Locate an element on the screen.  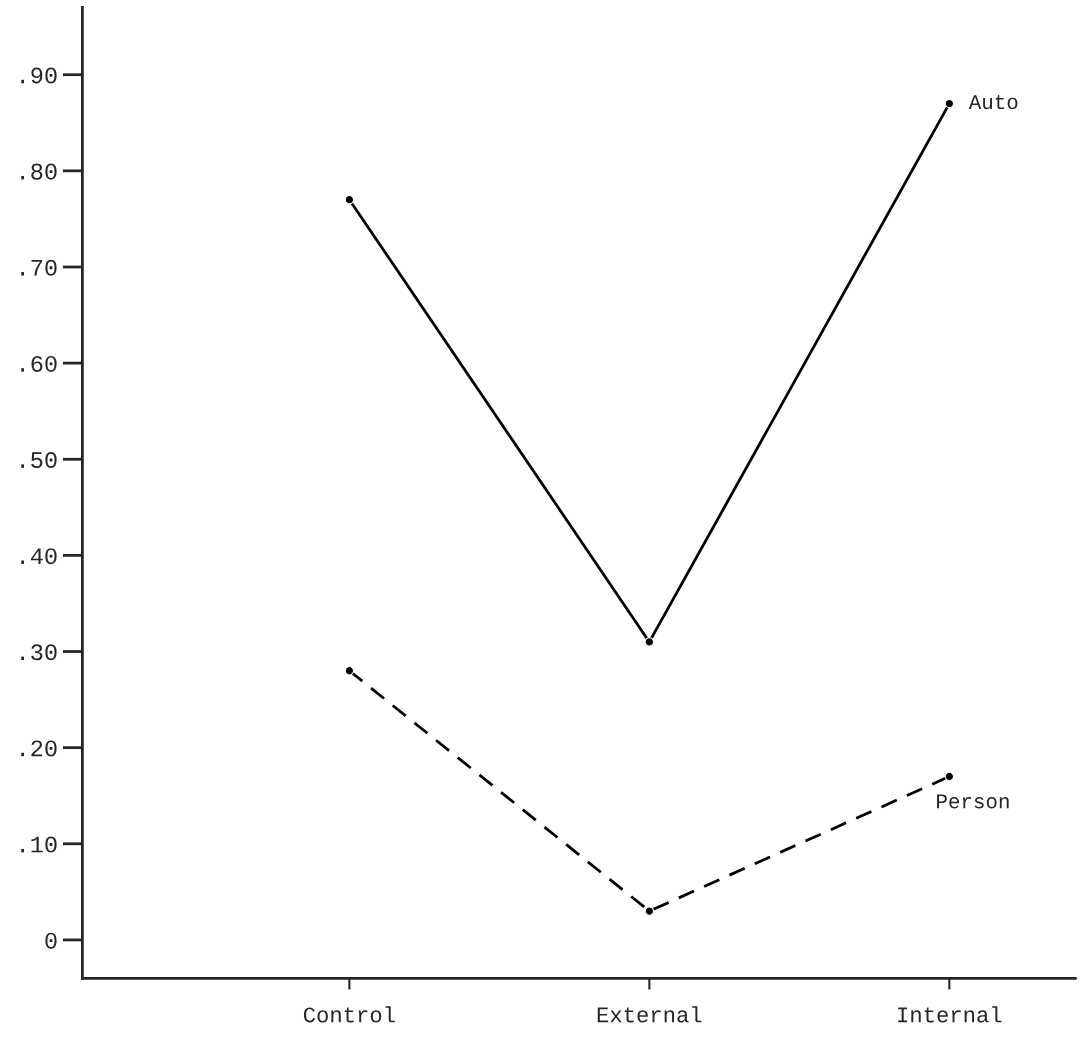
y-tick-label: .80 is located at coordinates (39, 171).